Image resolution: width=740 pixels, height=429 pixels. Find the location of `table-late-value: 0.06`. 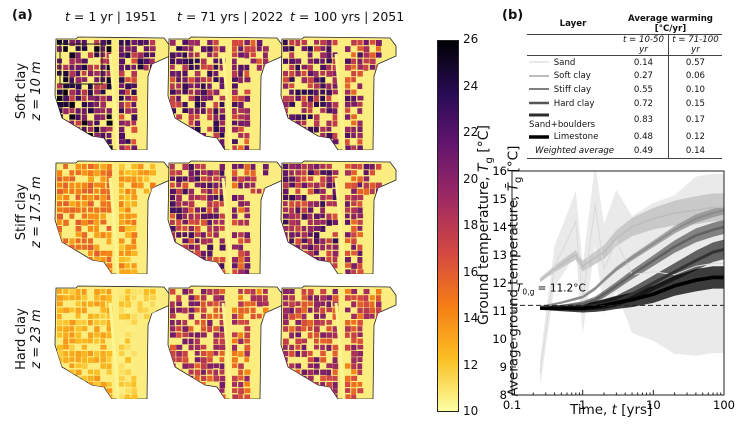

table-late-value: 0.06 is located at coordinates (695, 76).